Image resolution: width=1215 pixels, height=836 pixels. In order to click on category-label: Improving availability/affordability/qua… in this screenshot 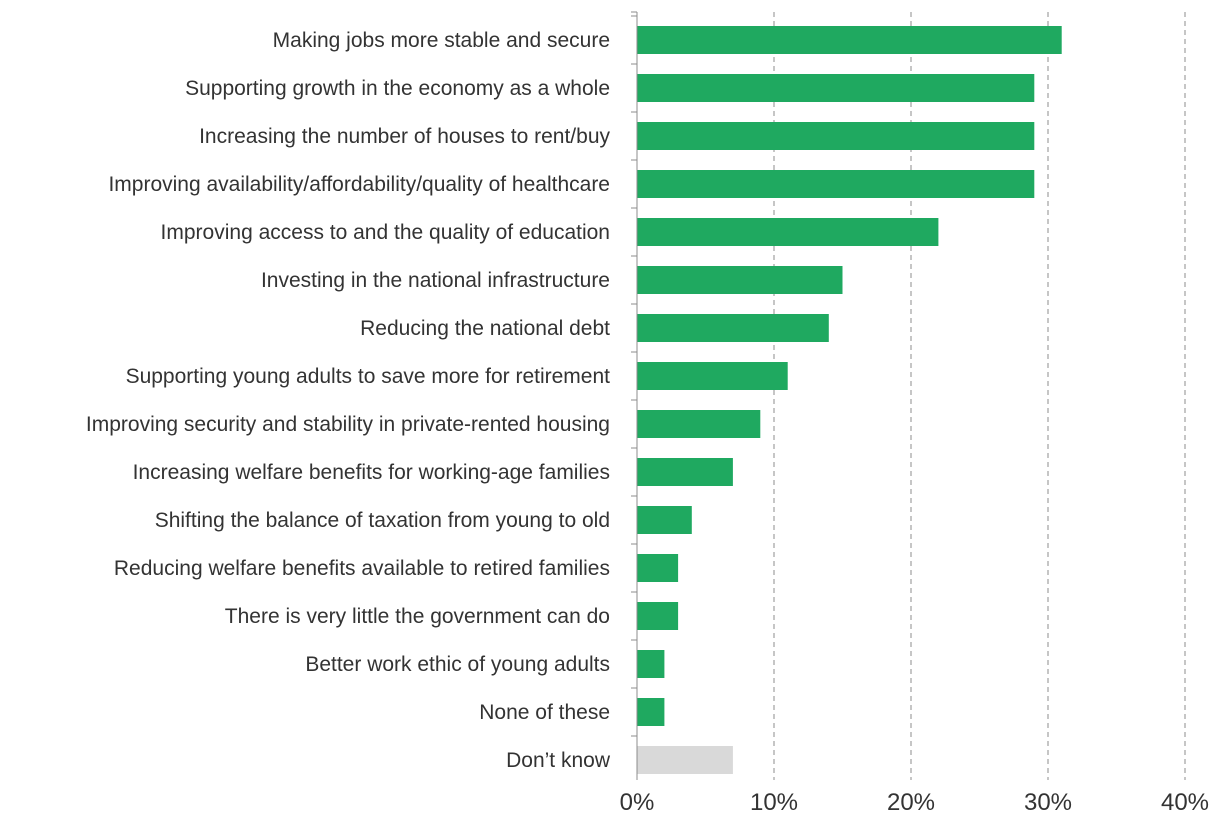, I will do `click(359, 184)`.